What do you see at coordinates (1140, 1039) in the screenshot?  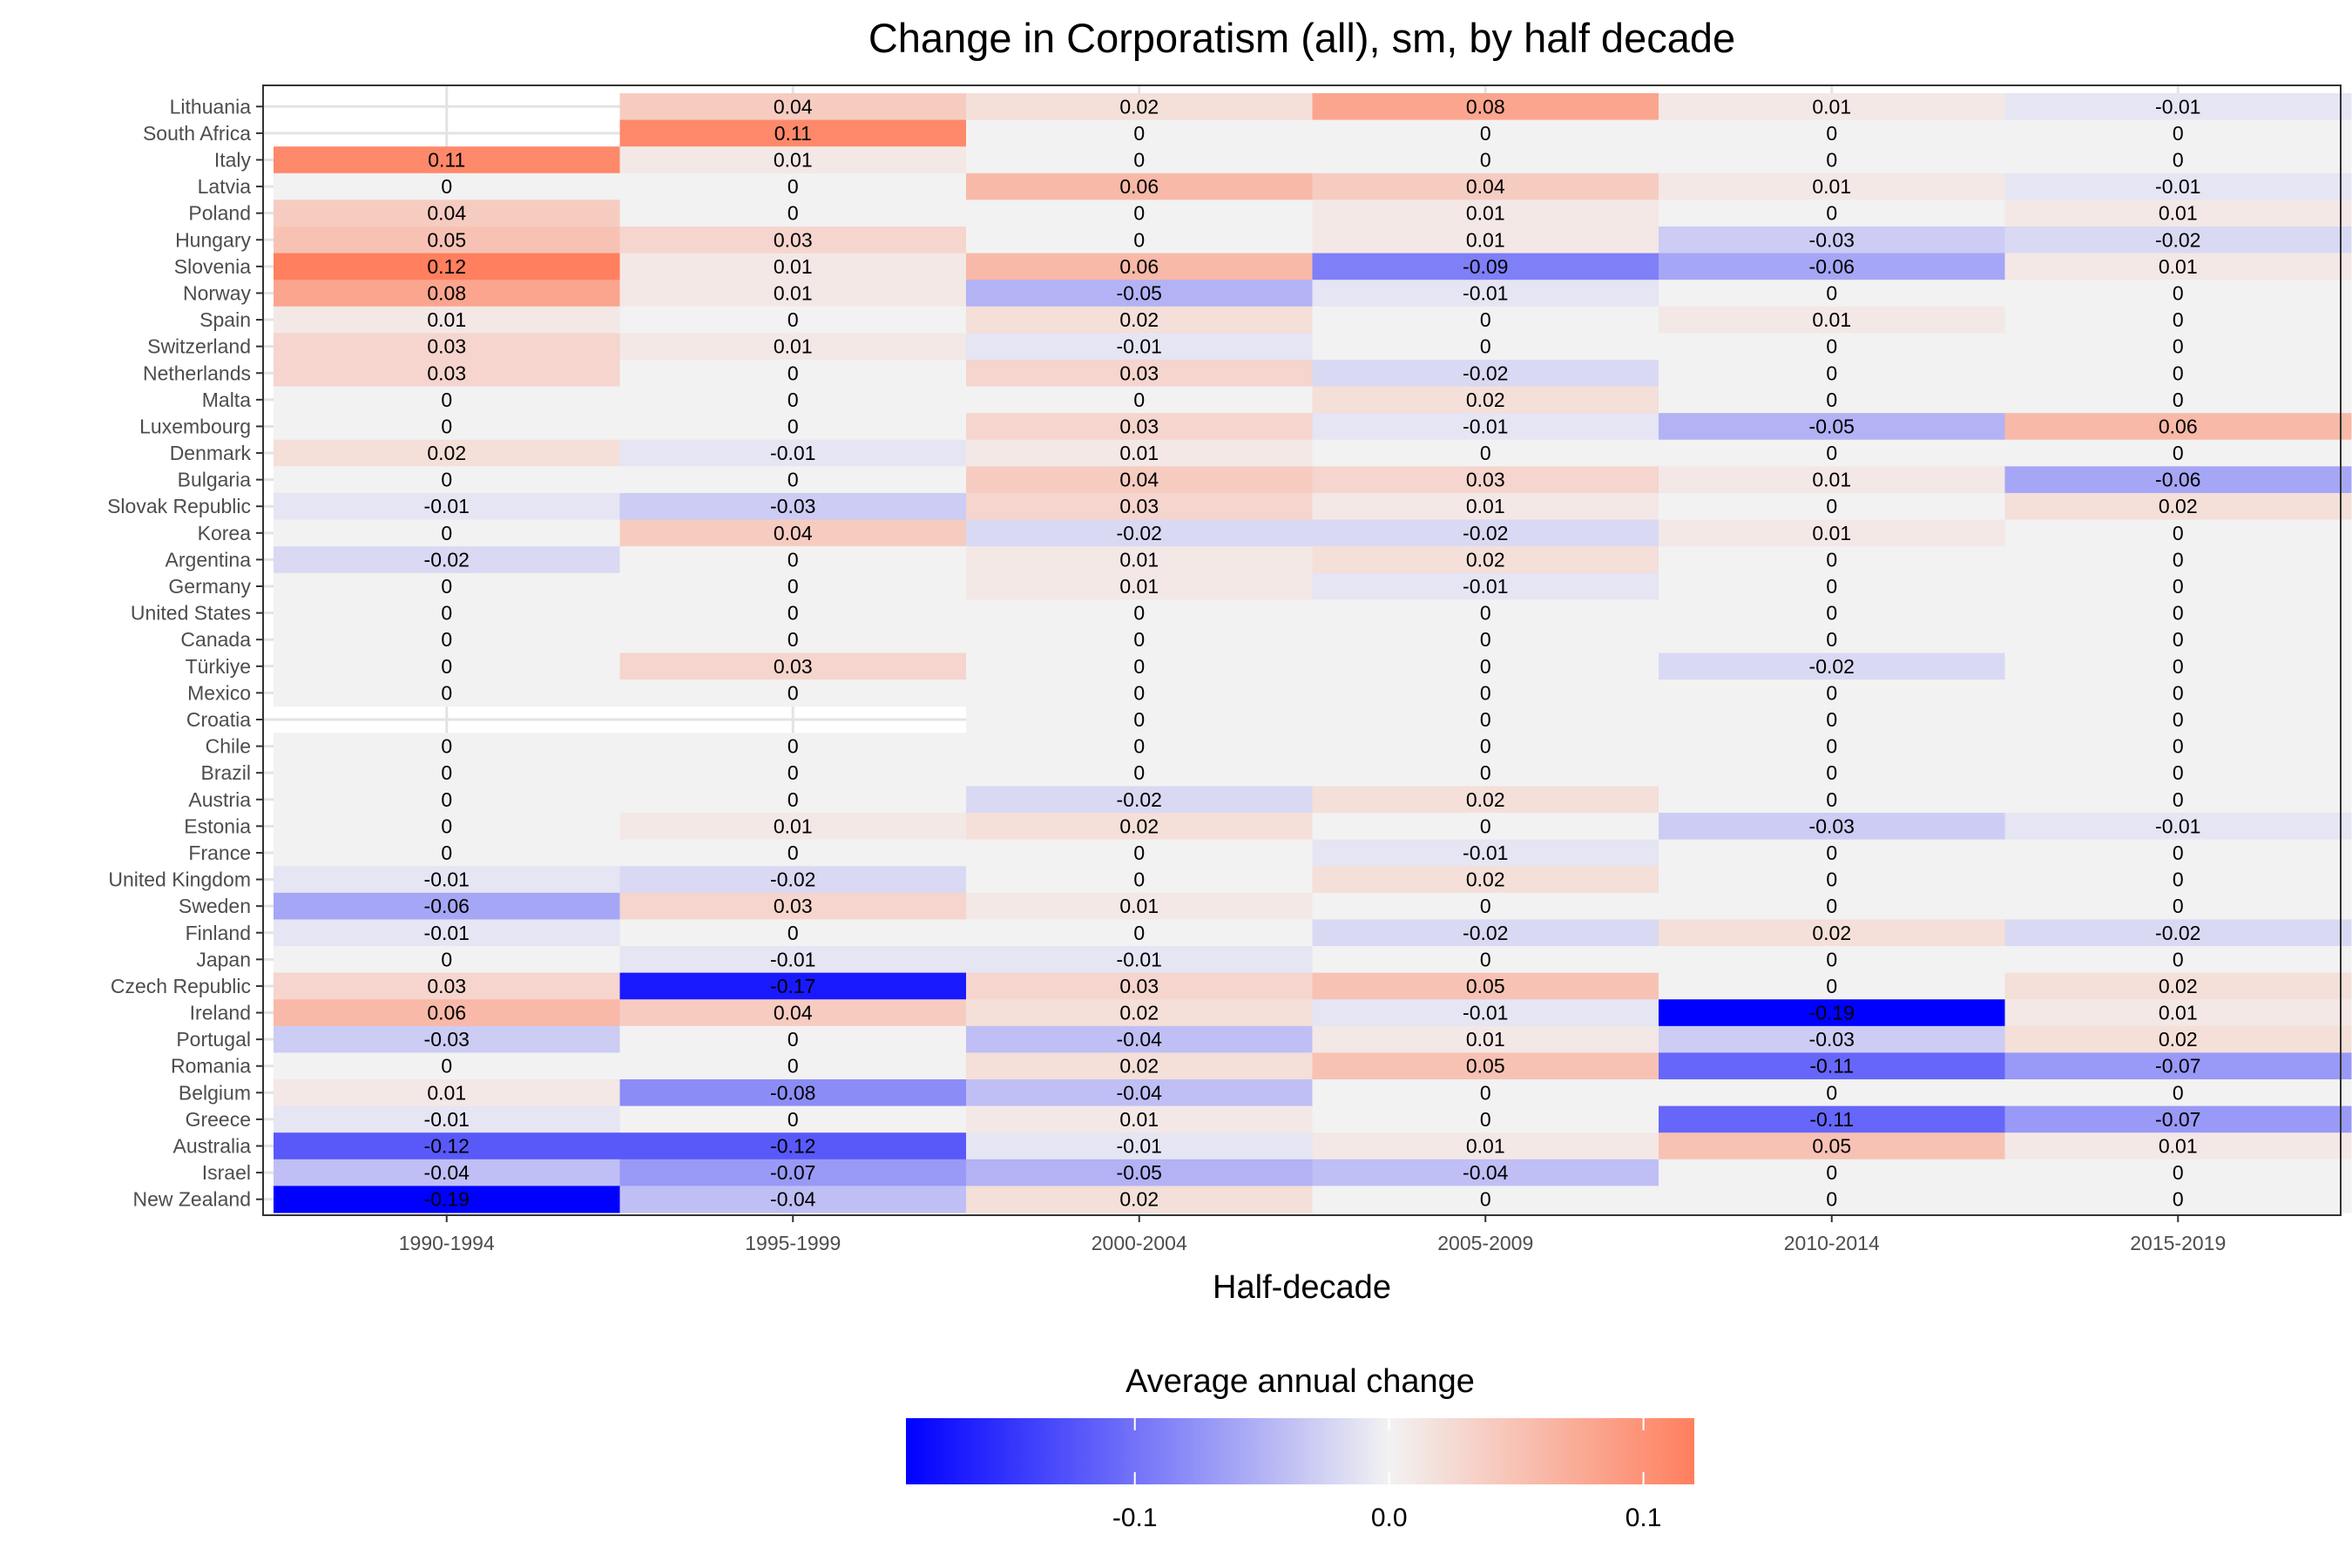 I see `cell-label: -0.04` at bounding box center [1140, 1039].